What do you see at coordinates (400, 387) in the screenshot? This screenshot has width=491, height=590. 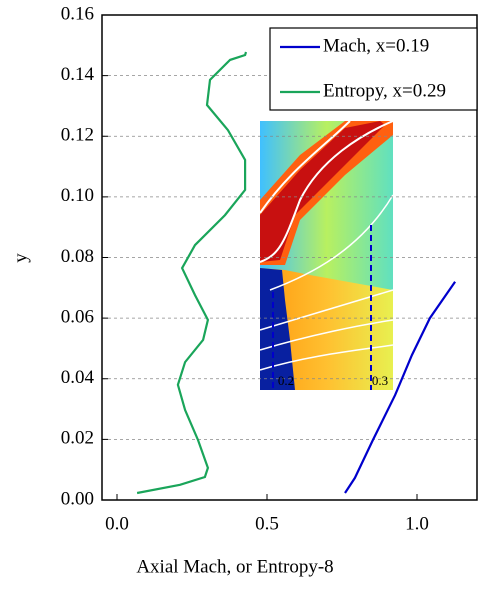 I see `line-series` at bounding box center [400, 387].